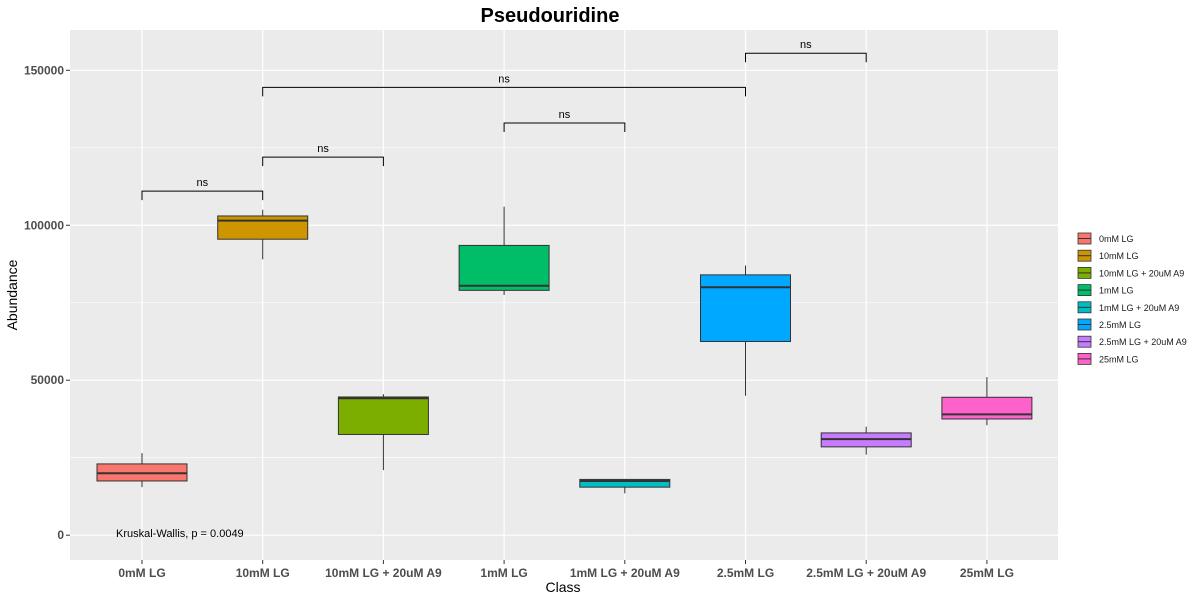  What do you see at coordinates (550, 16) in the screenshot?
I see `chart-title: Pseudouridine` at bounding box center [550, 16].